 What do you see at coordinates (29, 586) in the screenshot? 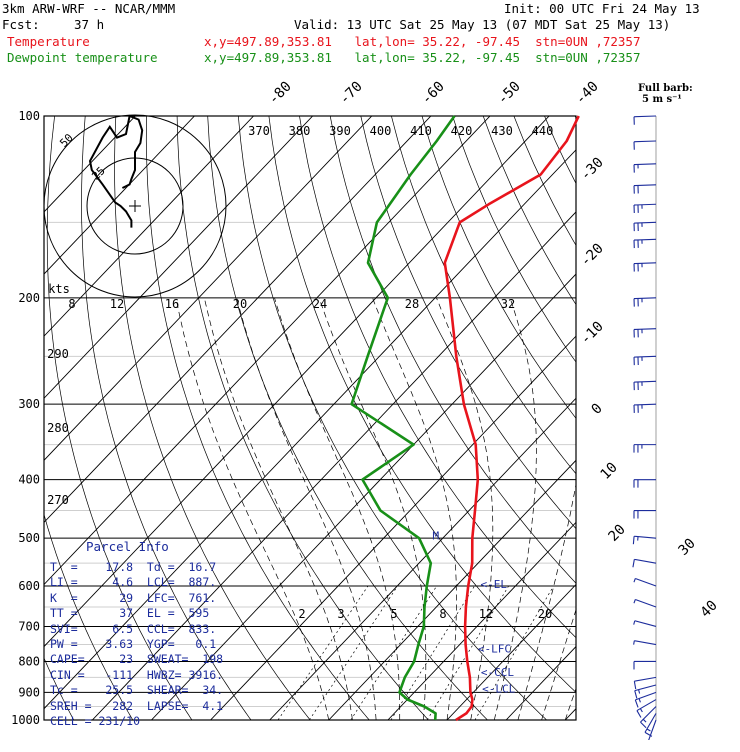
I see `pressure-tick-label: 600` at bounding box center [29, 586].